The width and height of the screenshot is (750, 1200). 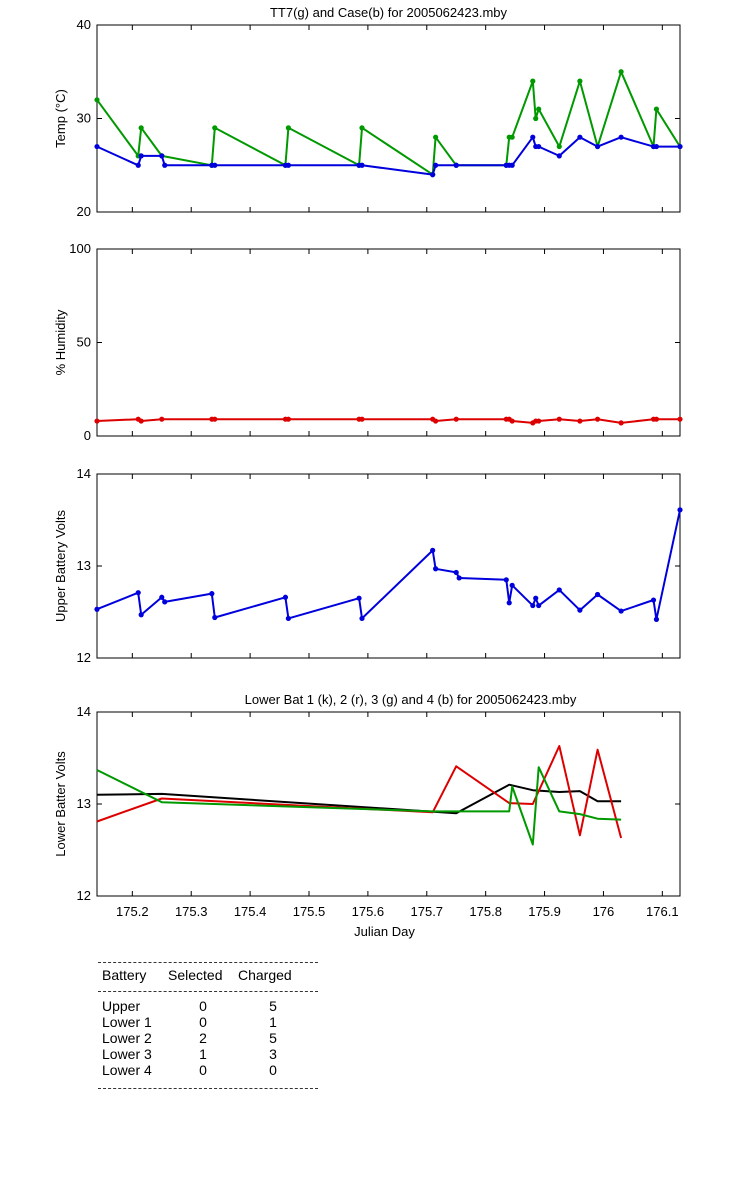 What do you see at coordinates (132, 911) in the screenshot?
I see `x-tick-label: 175.2` at bounding box center [132, 911].